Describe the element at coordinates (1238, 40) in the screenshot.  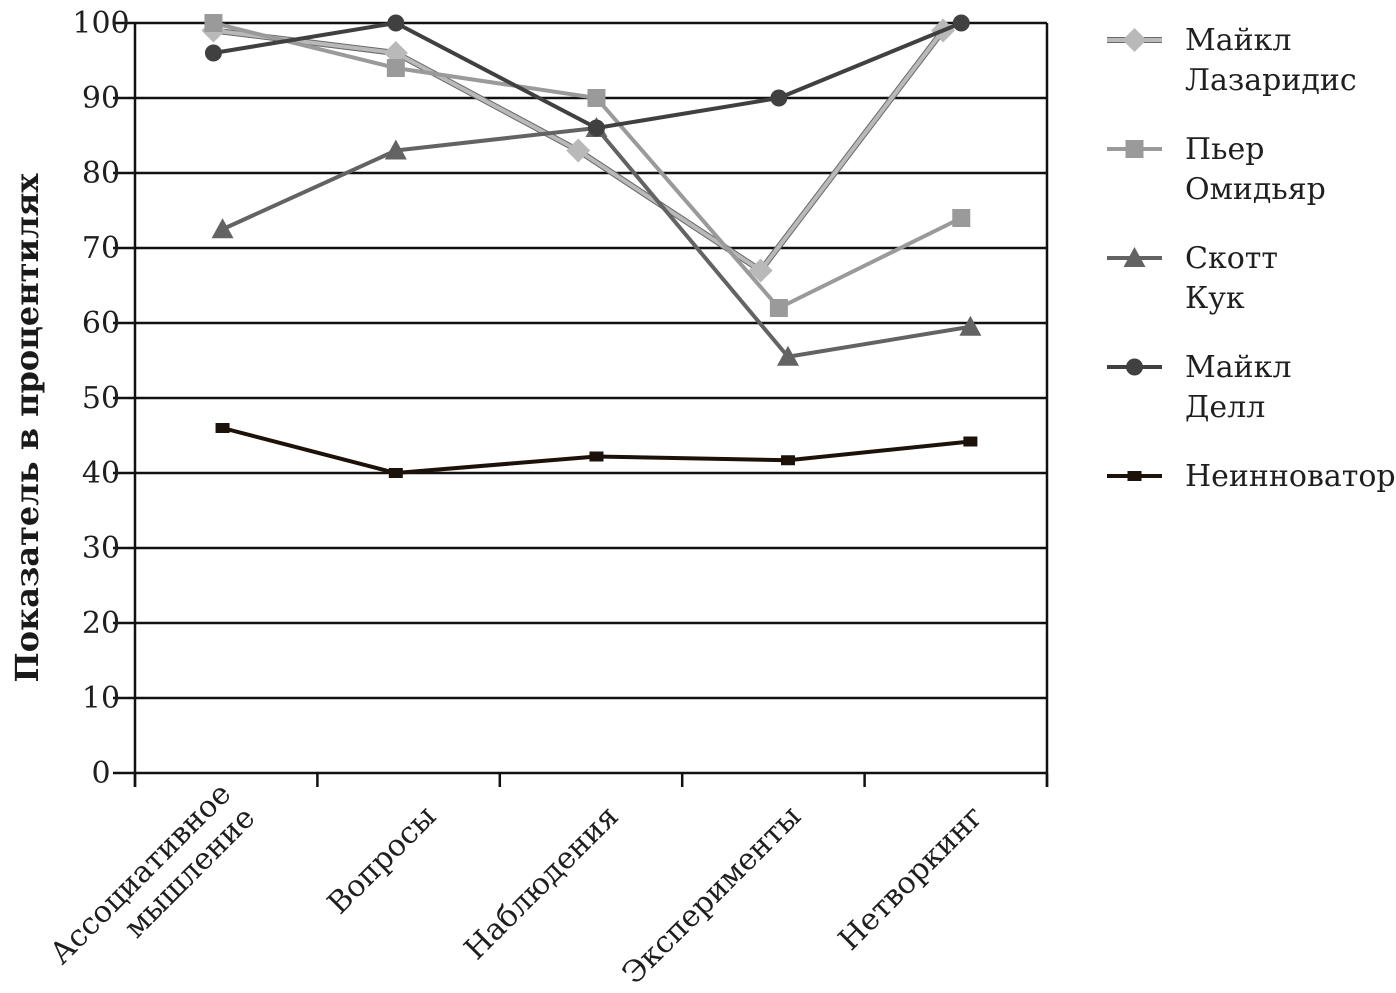
I see `legend-label-0-line-0: Майкл` at that location.